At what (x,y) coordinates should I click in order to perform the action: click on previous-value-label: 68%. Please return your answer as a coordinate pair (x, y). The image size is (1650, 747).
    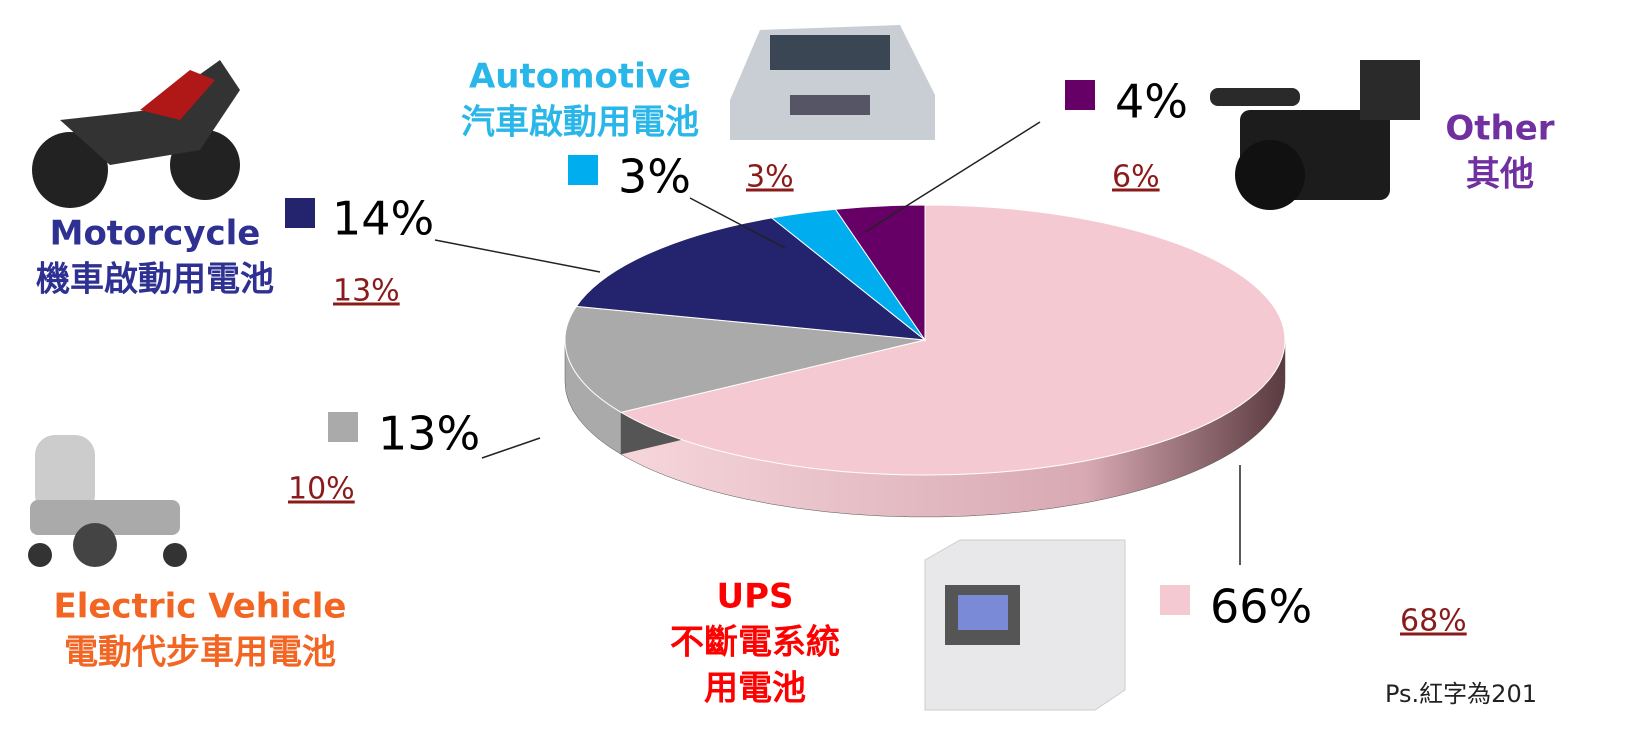
    Looking at the image, I should click on (1433, 621).